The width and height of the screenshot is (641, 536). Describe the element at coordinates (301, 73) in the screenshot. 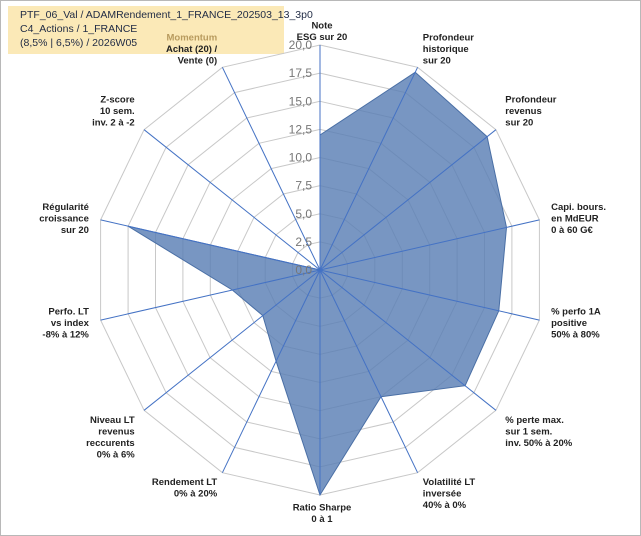

I see `tick-label: 17,5` at that location.